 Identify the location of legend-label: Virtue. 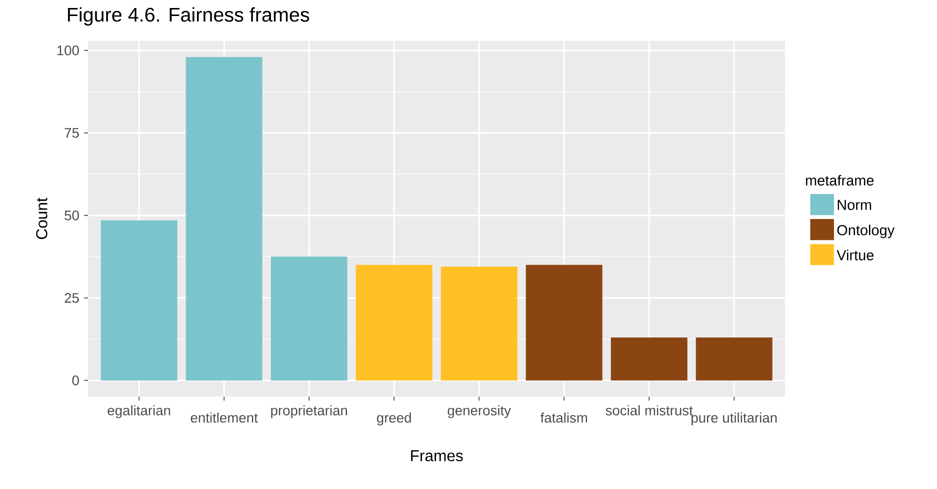
(855, 255).